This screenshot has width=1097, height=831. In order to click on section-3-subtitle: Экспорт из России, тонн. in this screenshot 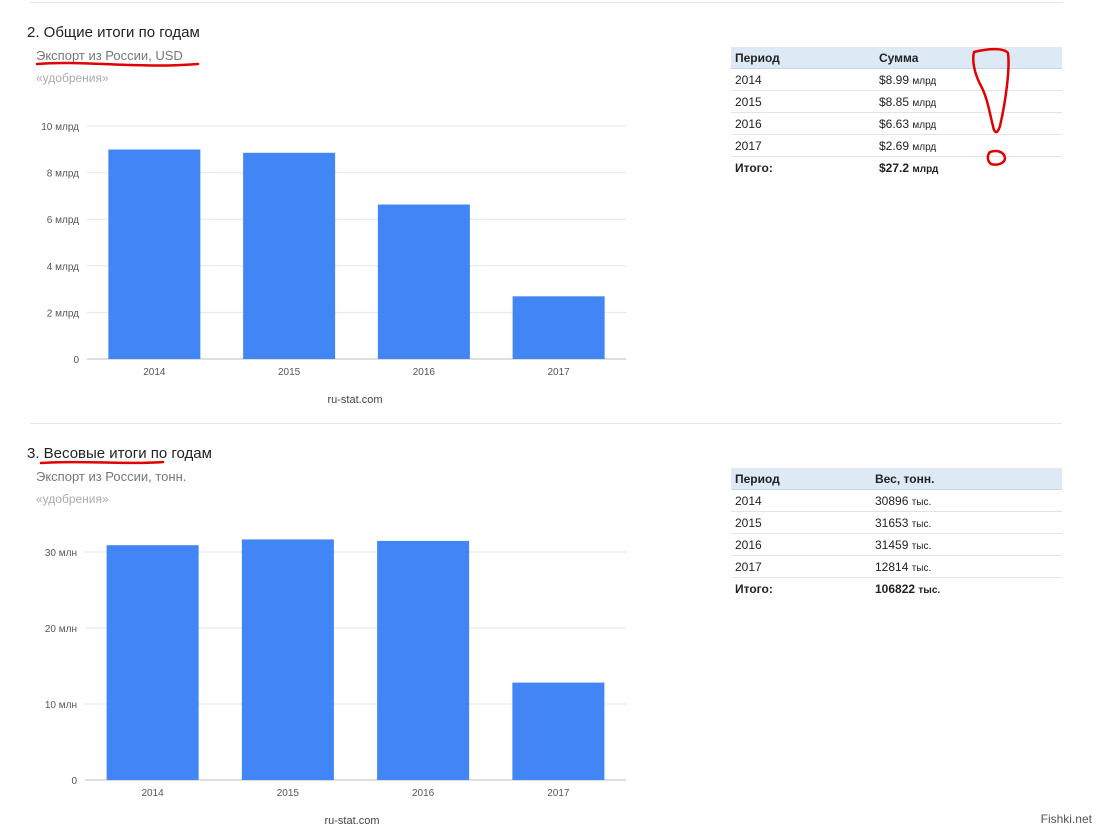, I will do `click(111, 476)`.